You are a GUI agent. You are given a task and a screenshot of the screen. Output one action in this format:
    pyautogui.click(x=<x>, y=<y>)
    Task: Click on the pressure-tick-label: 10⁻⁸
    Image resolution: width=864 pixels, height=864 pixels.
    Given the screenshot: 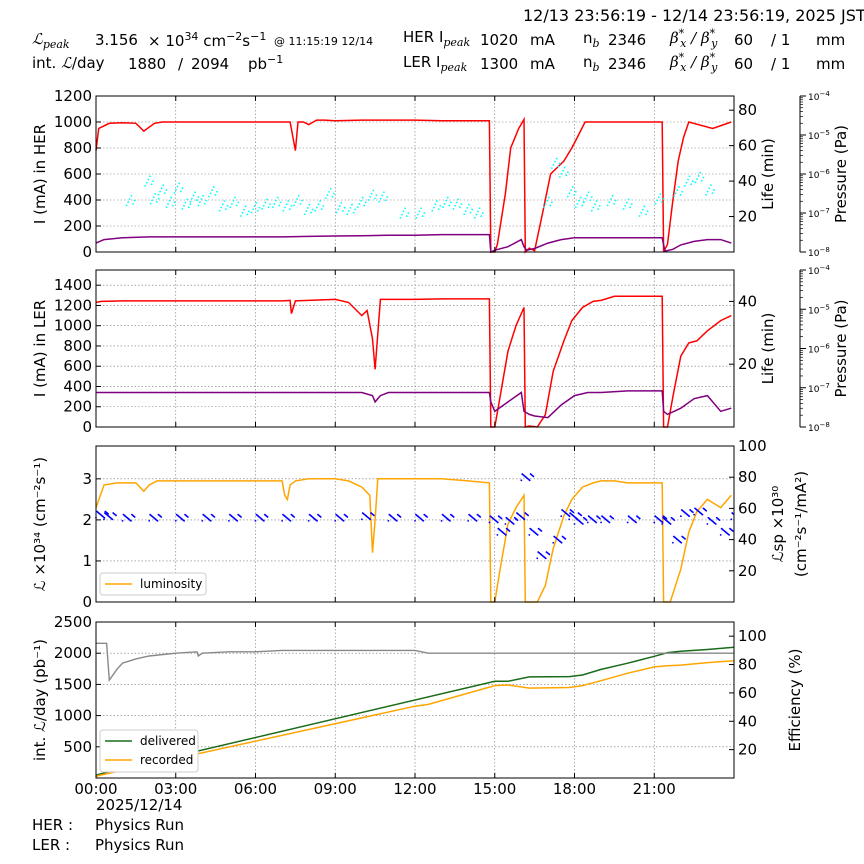 What is the action you would take?
    pyautogui.click(x=819, y=252)
    